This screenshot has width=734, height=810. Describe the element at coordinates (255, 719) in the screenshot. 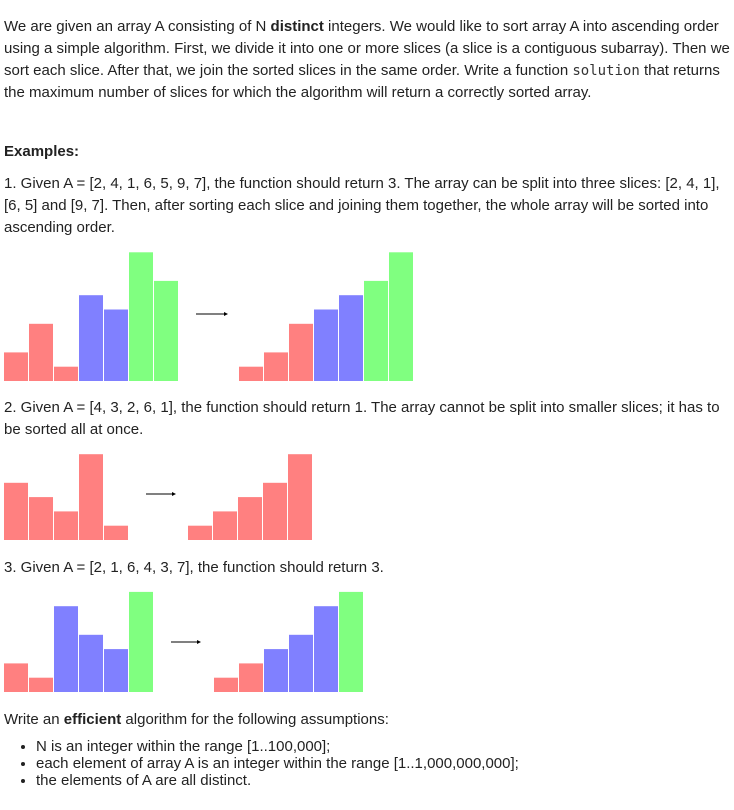

I see `assumptions-lead-2: algorithm for the following assumptions:` at that location.